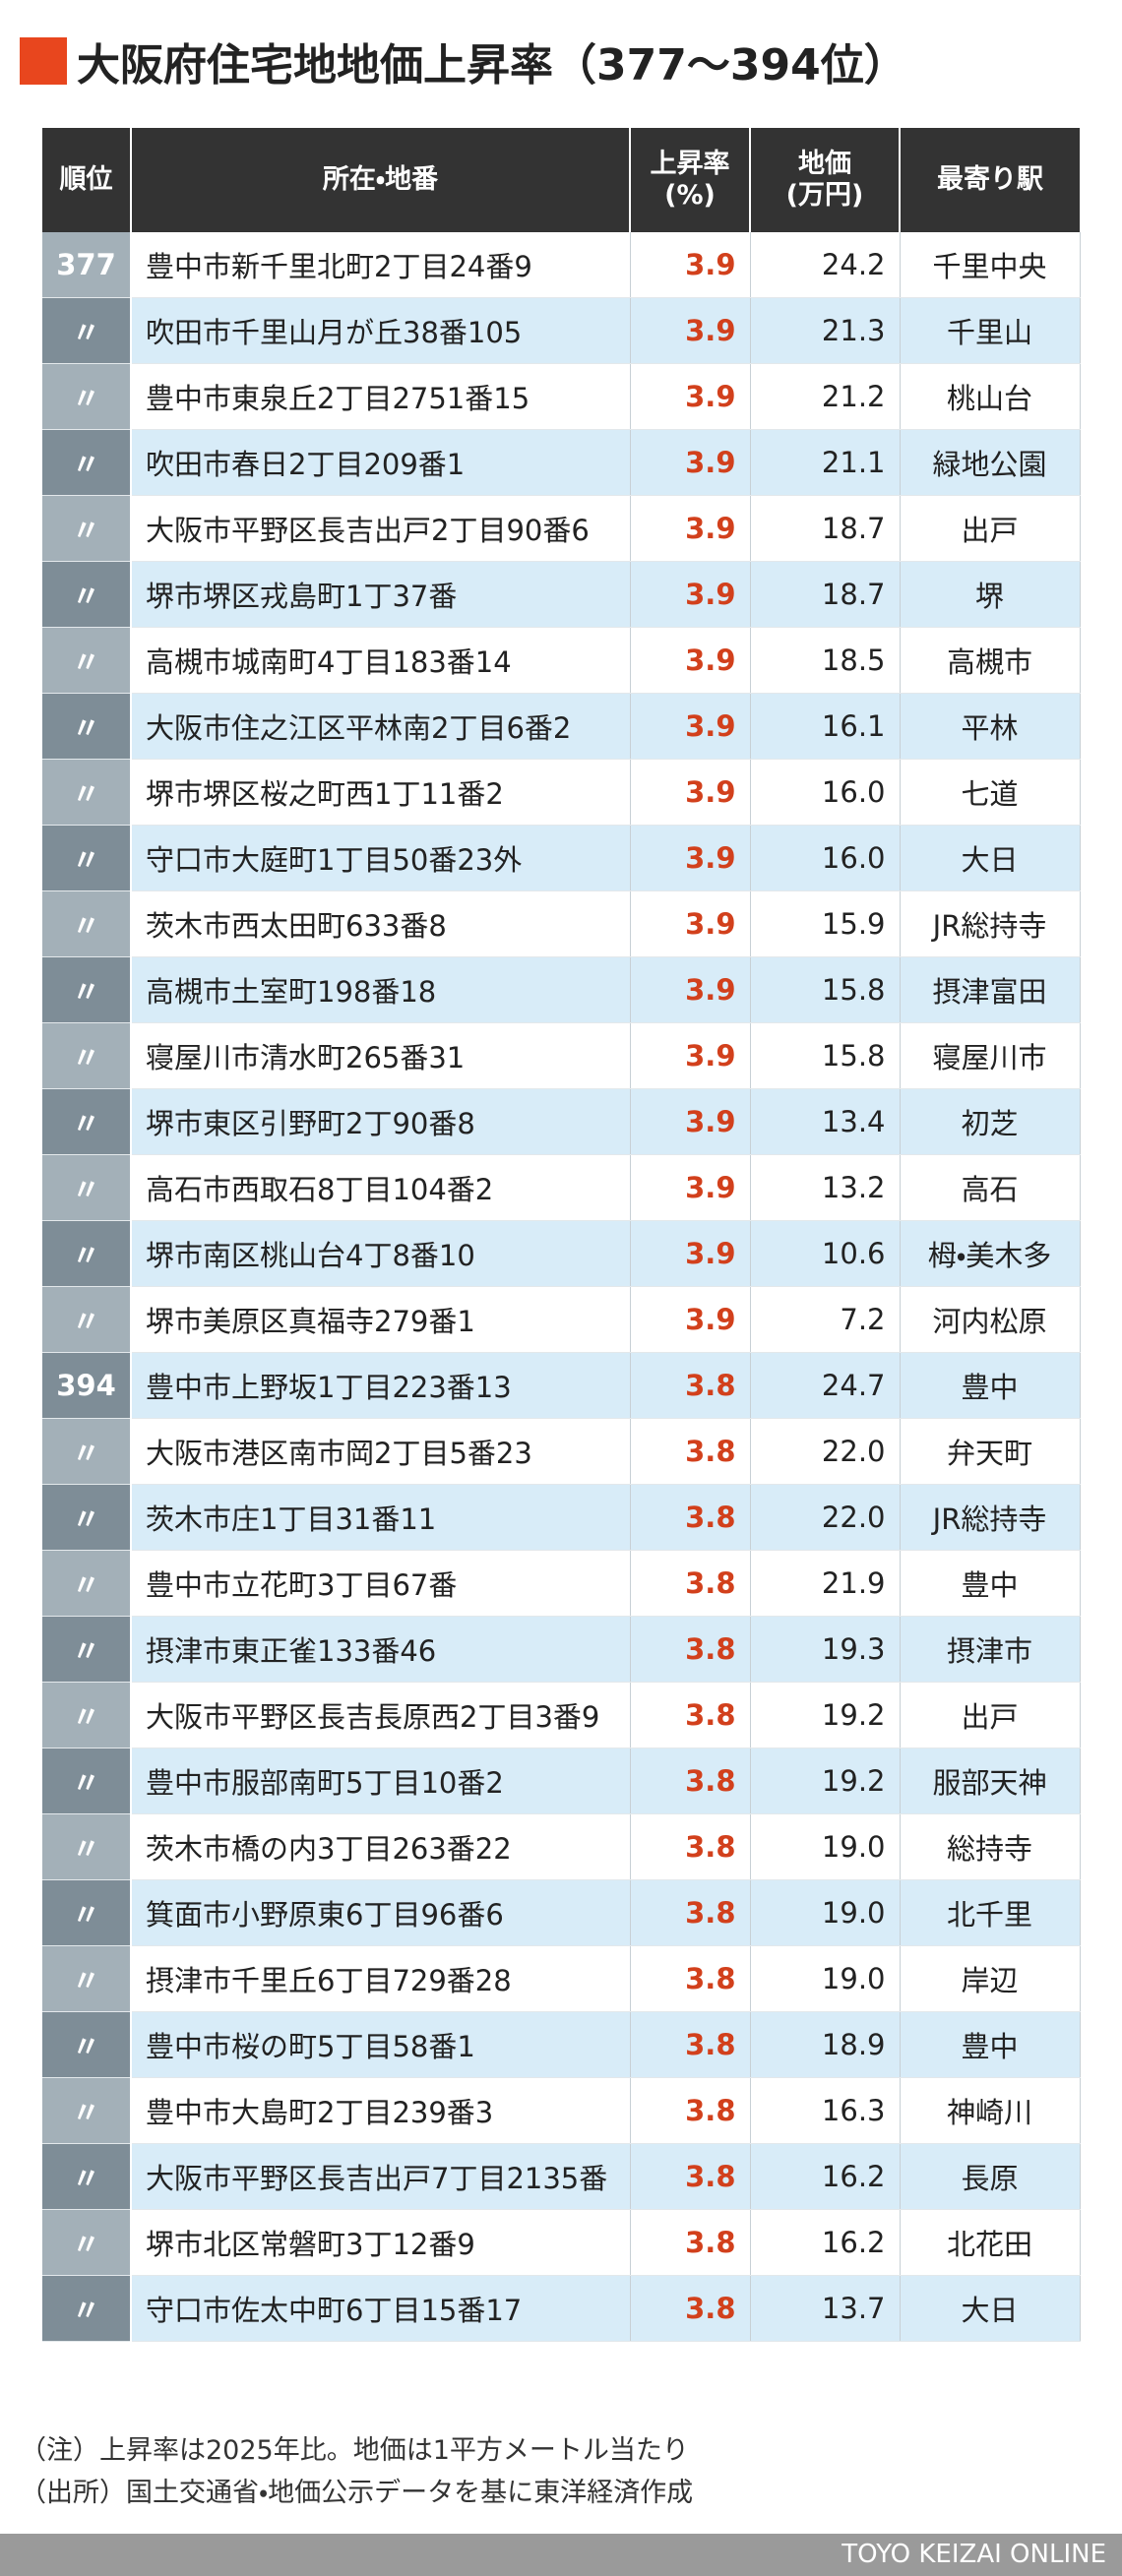 The image size is (1122, 2576). What do you see at coordinates (381, 2110) in the screenshot?
I see `address-cell: 豊中市大島町2丁目239番3` at bounding box center [381, 2110].